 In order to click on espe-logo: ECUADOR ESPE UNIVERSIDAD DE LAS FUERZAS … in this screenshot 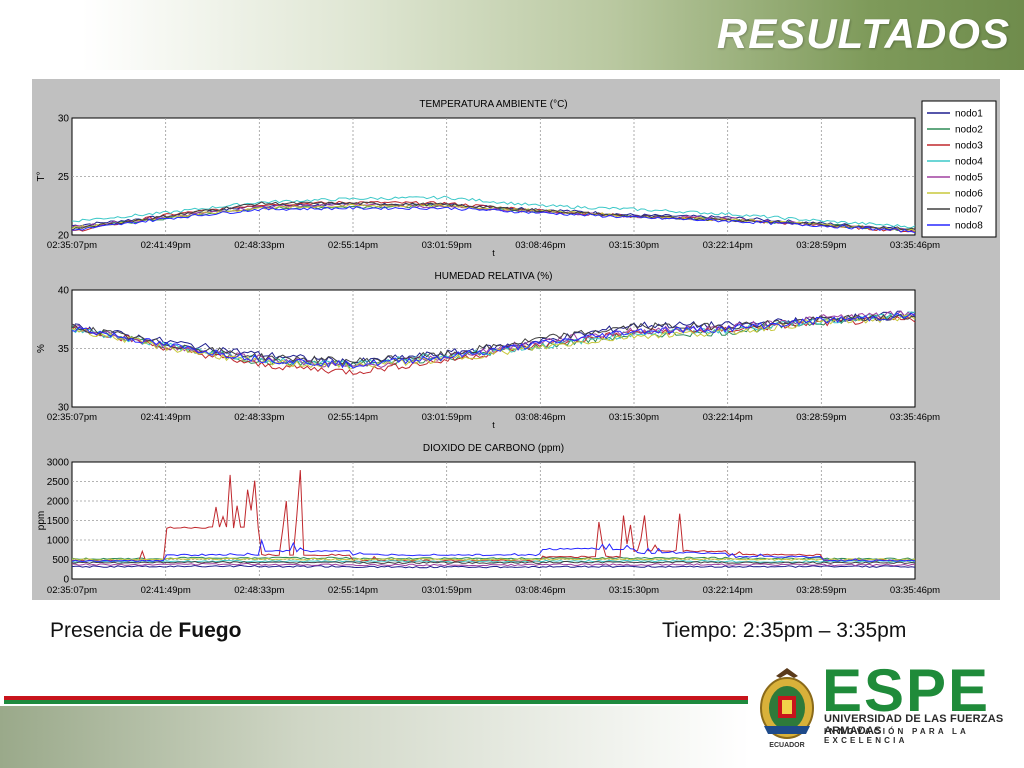, I will do `click(886, 708)`.